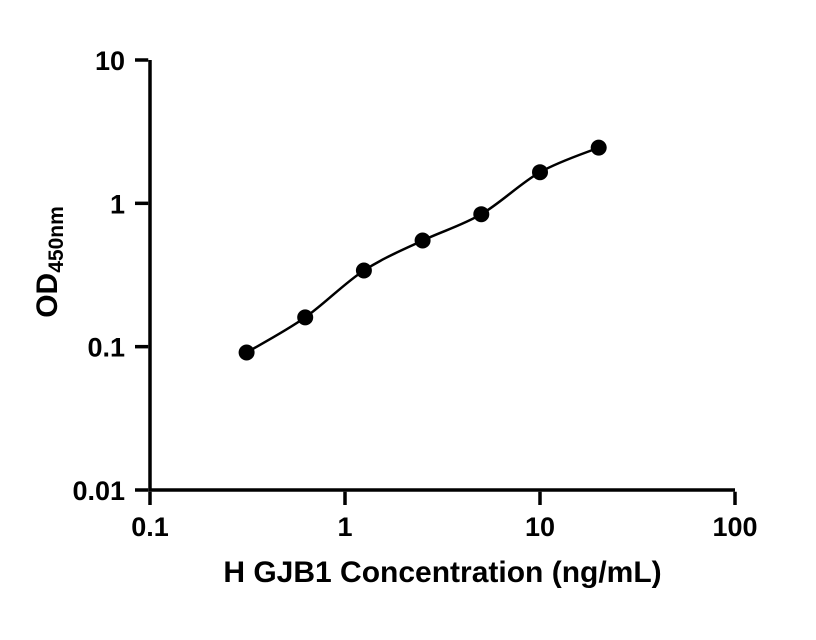 The image size is (816, 640). What do you see at coordinates (734, 527) in the screenshot?
I see `x-tick-label: 100` at bounding box center [734, 527].